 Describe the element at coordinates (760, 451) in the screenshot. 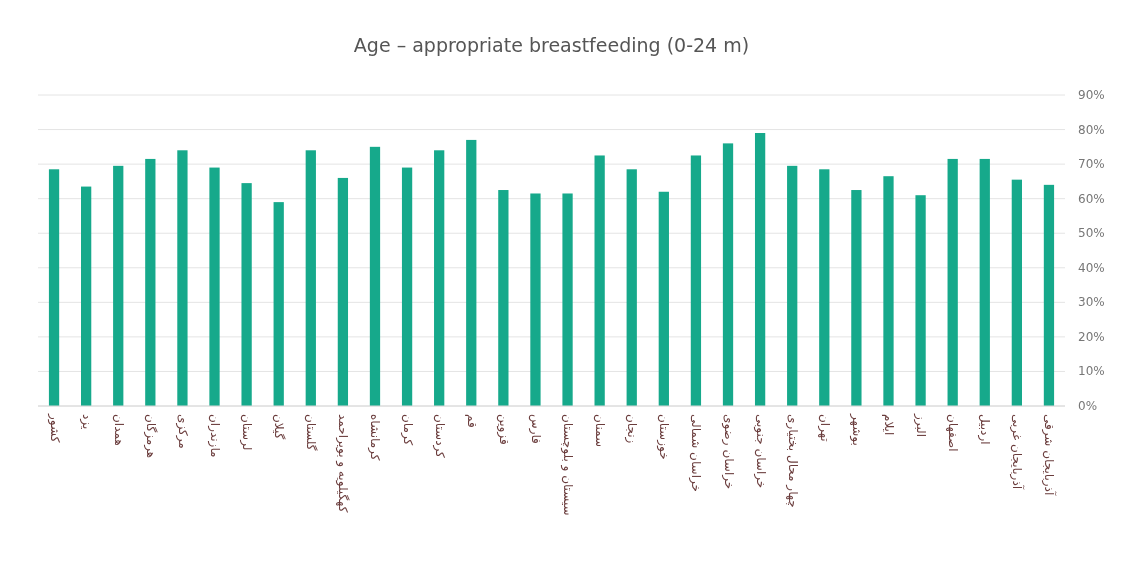

I see `x-tick-label: خراسان جنوبی` at that location.